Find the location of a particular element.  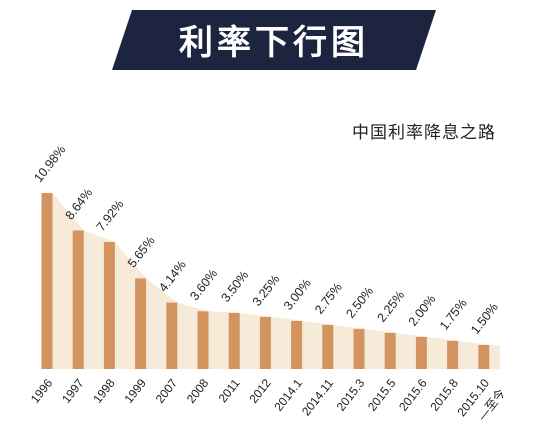

value-label: 2.75% is located at coordinates (328, 298).